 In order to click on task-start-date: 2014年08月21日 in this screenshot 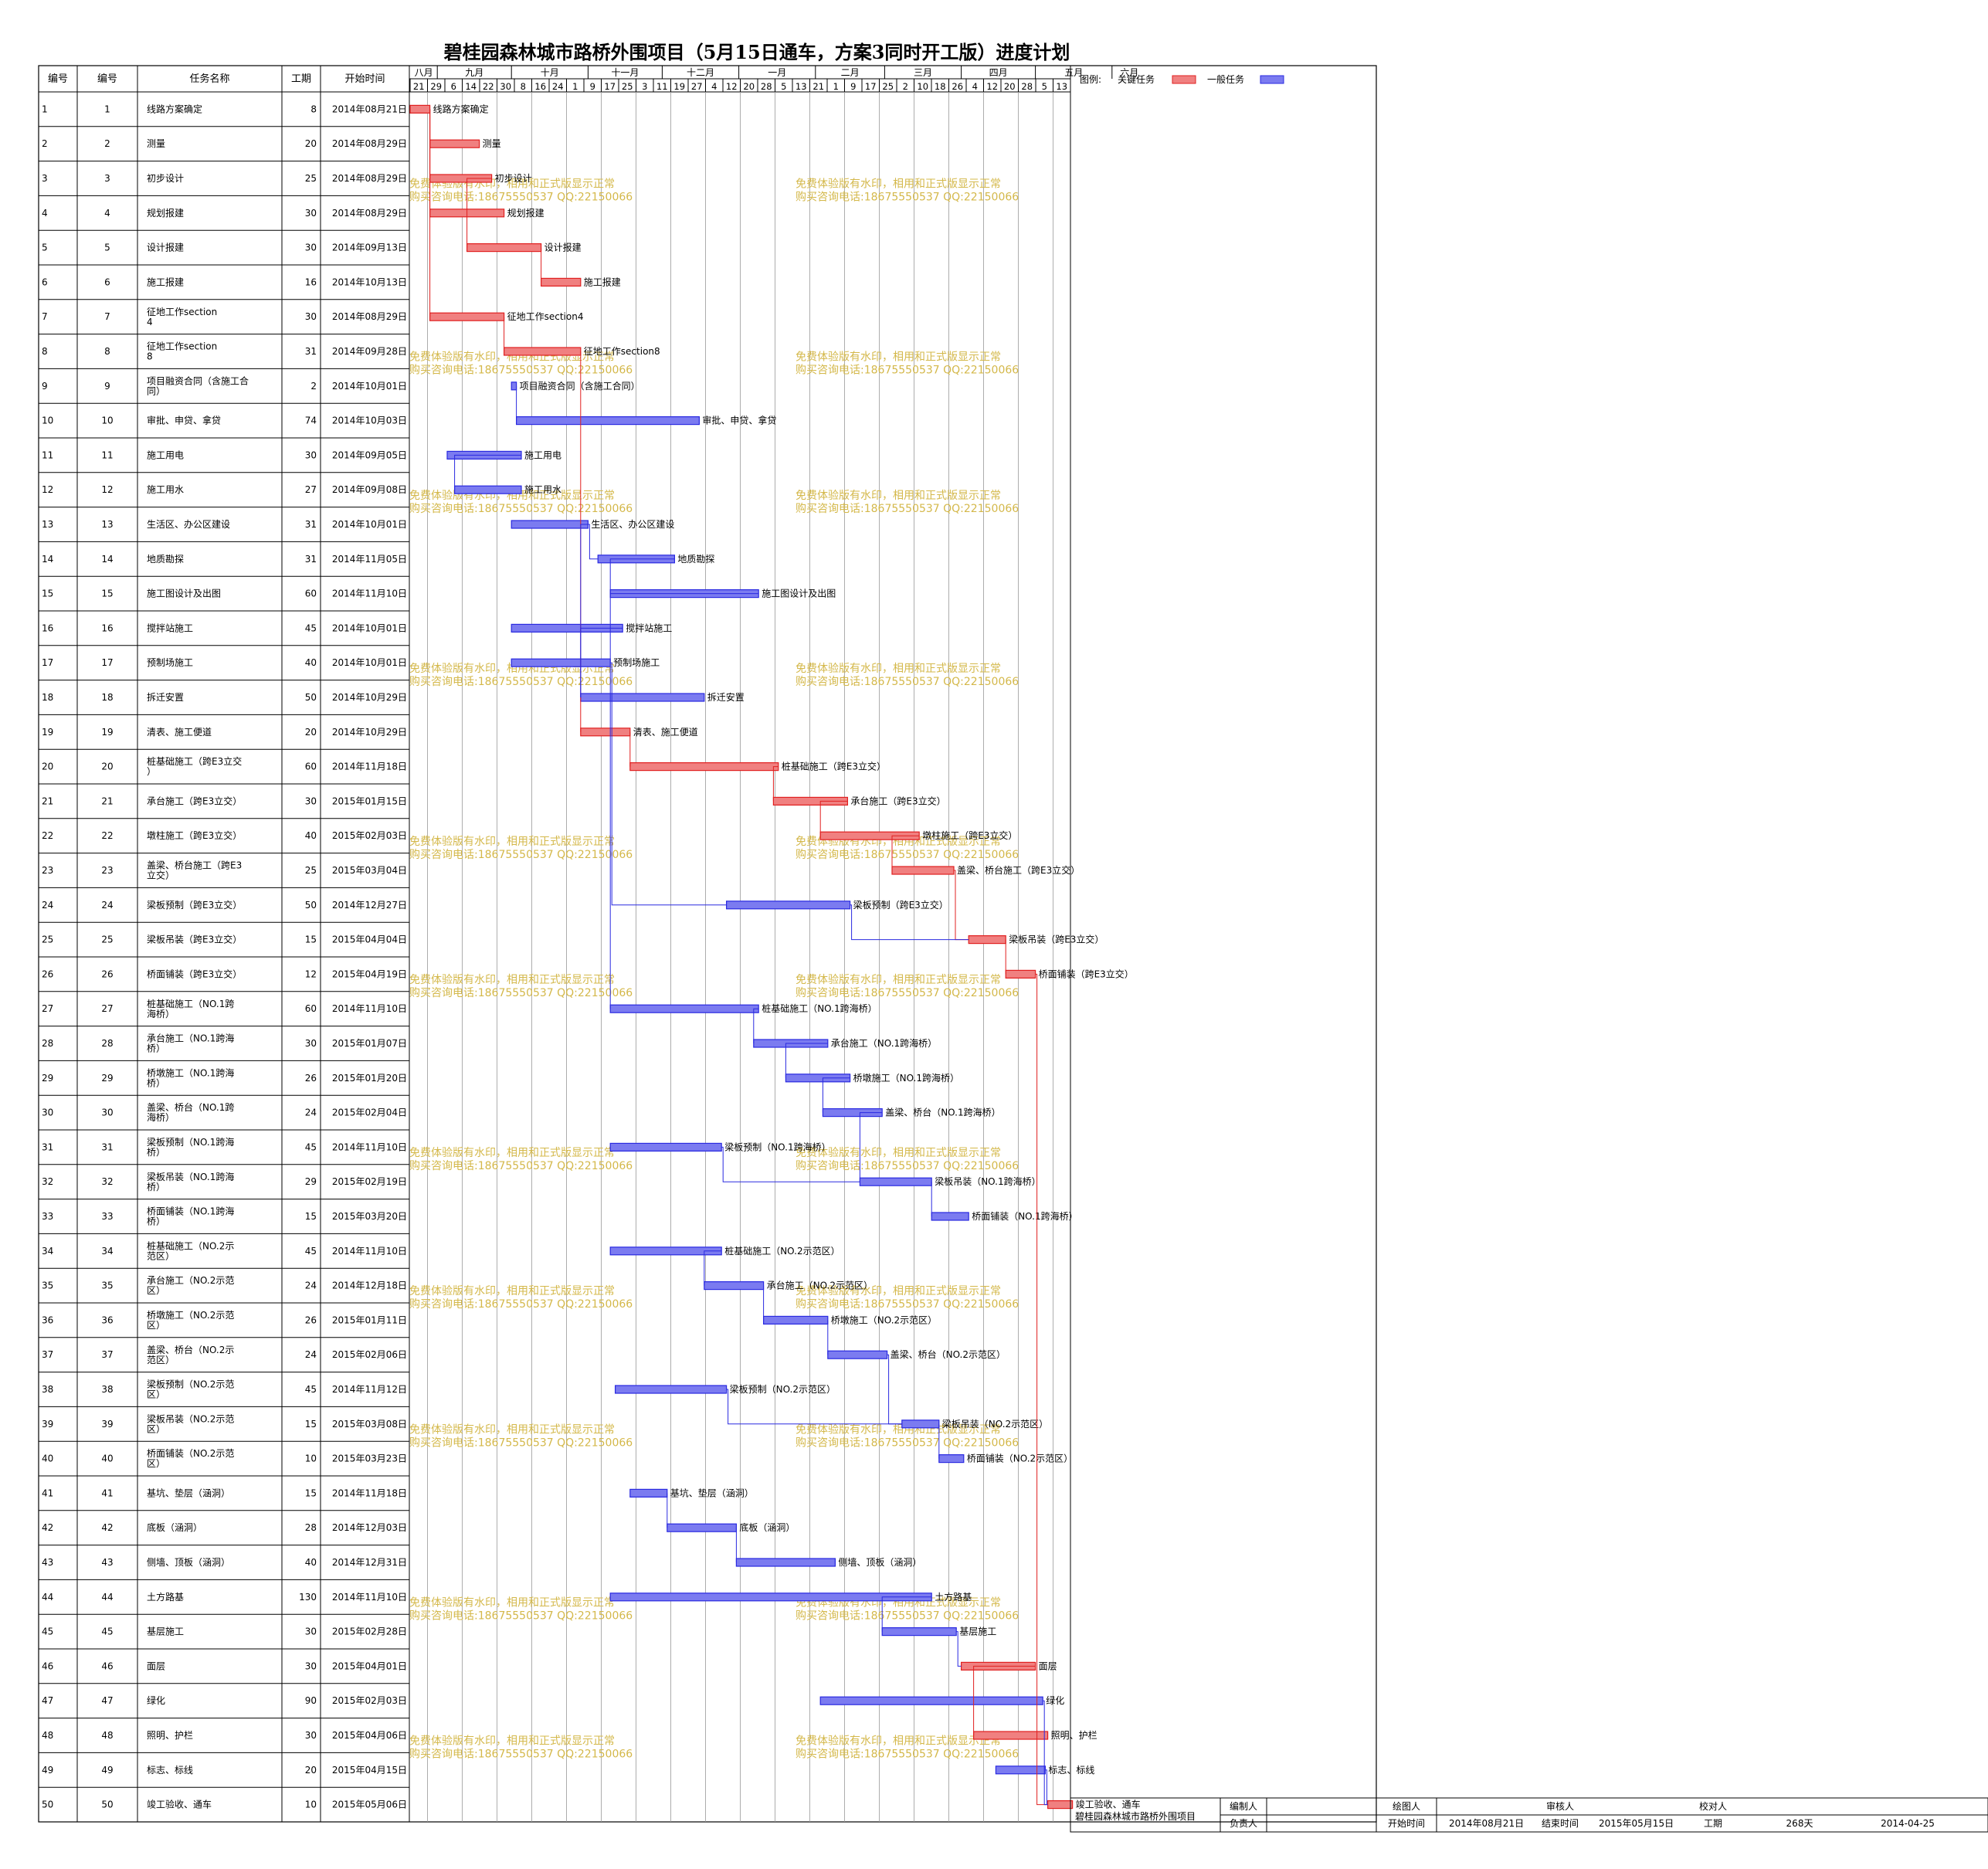, I will do `click(369, 108)`.